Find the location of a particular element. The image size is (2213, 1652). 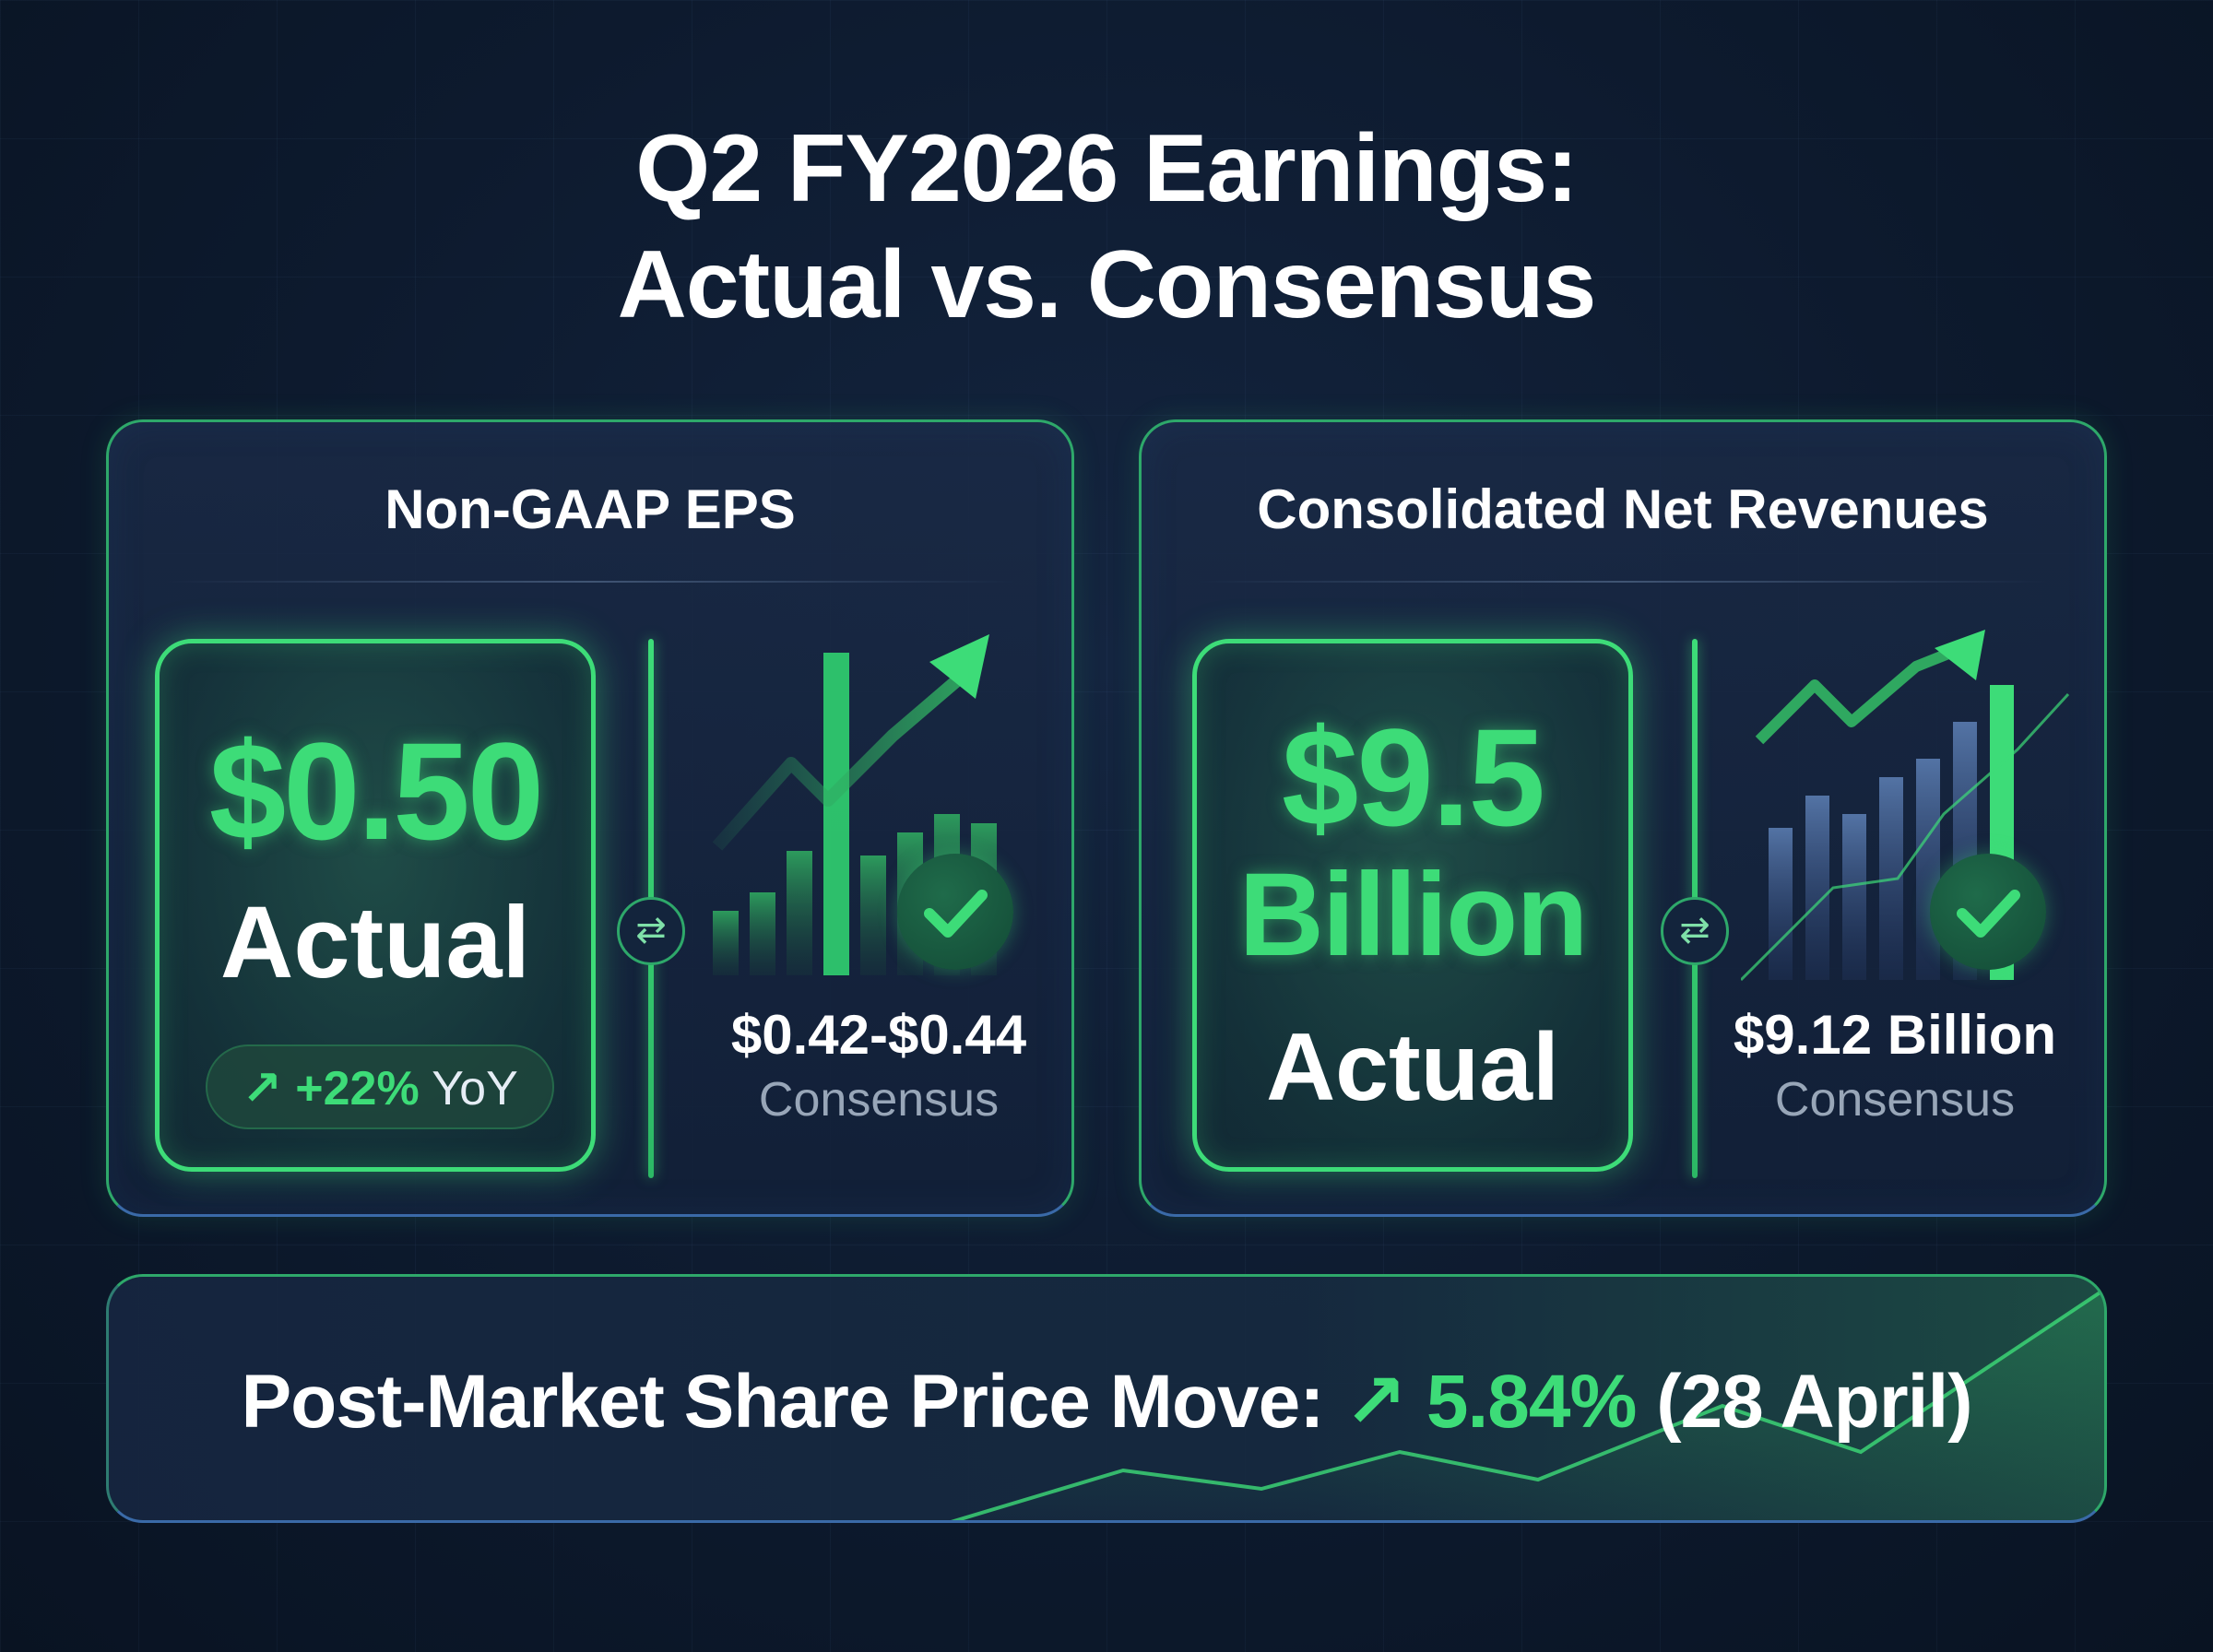

revenue-consensus-label: Consensus is located at coordinates (1895, 1100).